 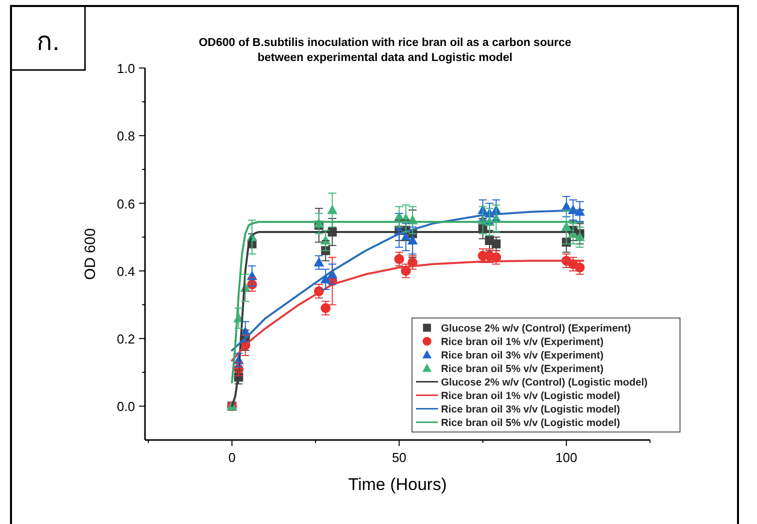 What do you see at coordinates (385, 51) in the screenshot?
I see `chart-title: OD600 of B.subtilis inoculation with rice bran oil as a carbon source between experimental data and Logistic model` at bounding box center [385, 51].